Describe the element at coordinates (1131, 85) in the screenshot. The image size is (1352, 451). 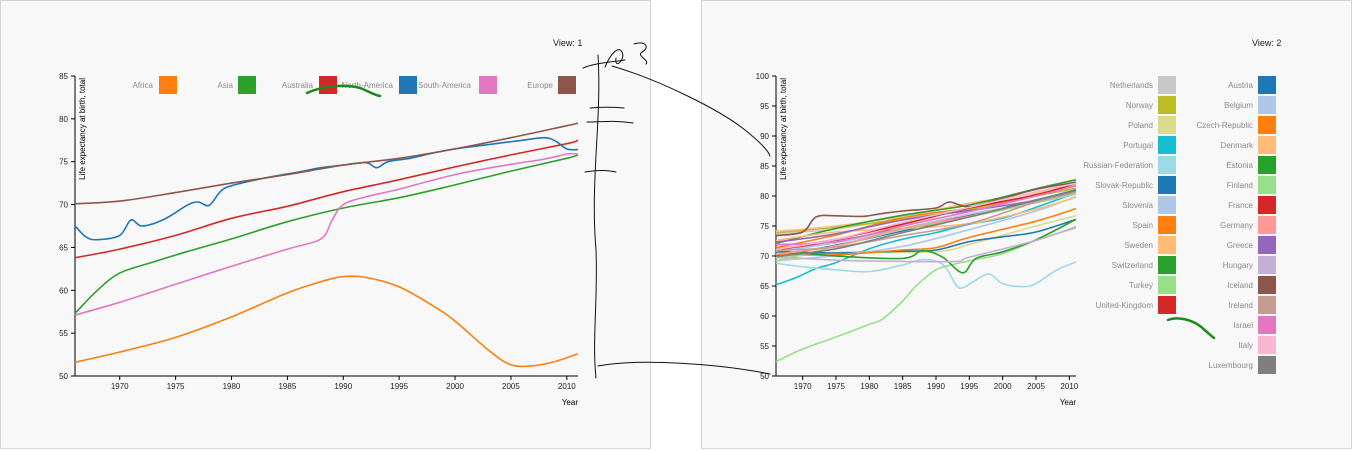
I see `legend-label: Netherlands` at that location.